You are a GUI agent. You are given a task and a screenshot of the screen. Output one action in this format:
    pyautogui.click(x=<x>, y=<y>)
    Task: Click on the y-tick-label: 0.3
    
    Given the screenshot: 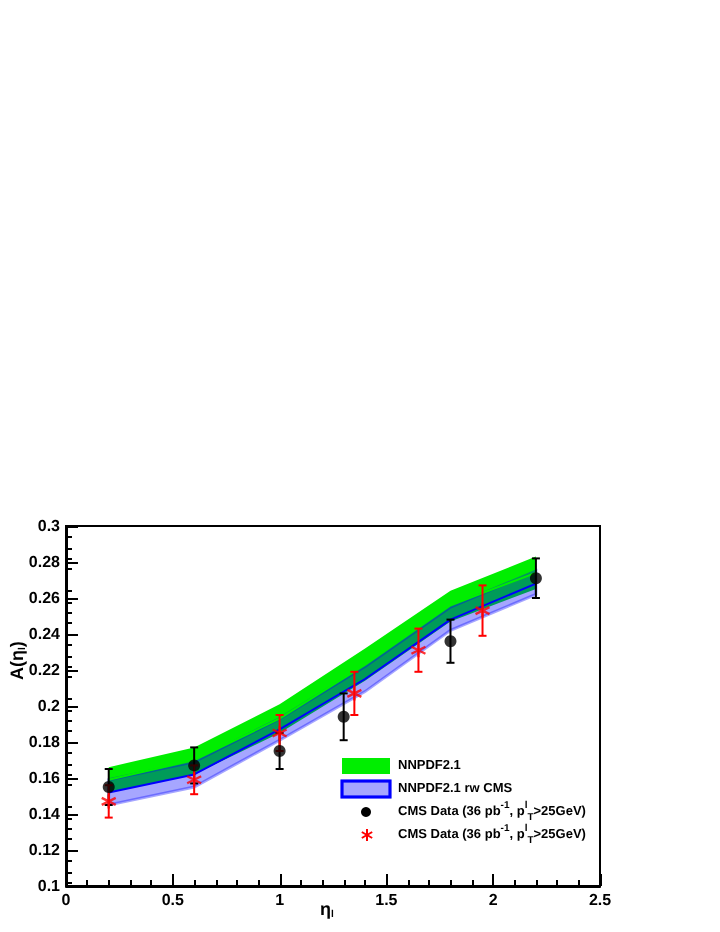 What is the action you would take?
    pyautogui.click(x=49, y=526)
    